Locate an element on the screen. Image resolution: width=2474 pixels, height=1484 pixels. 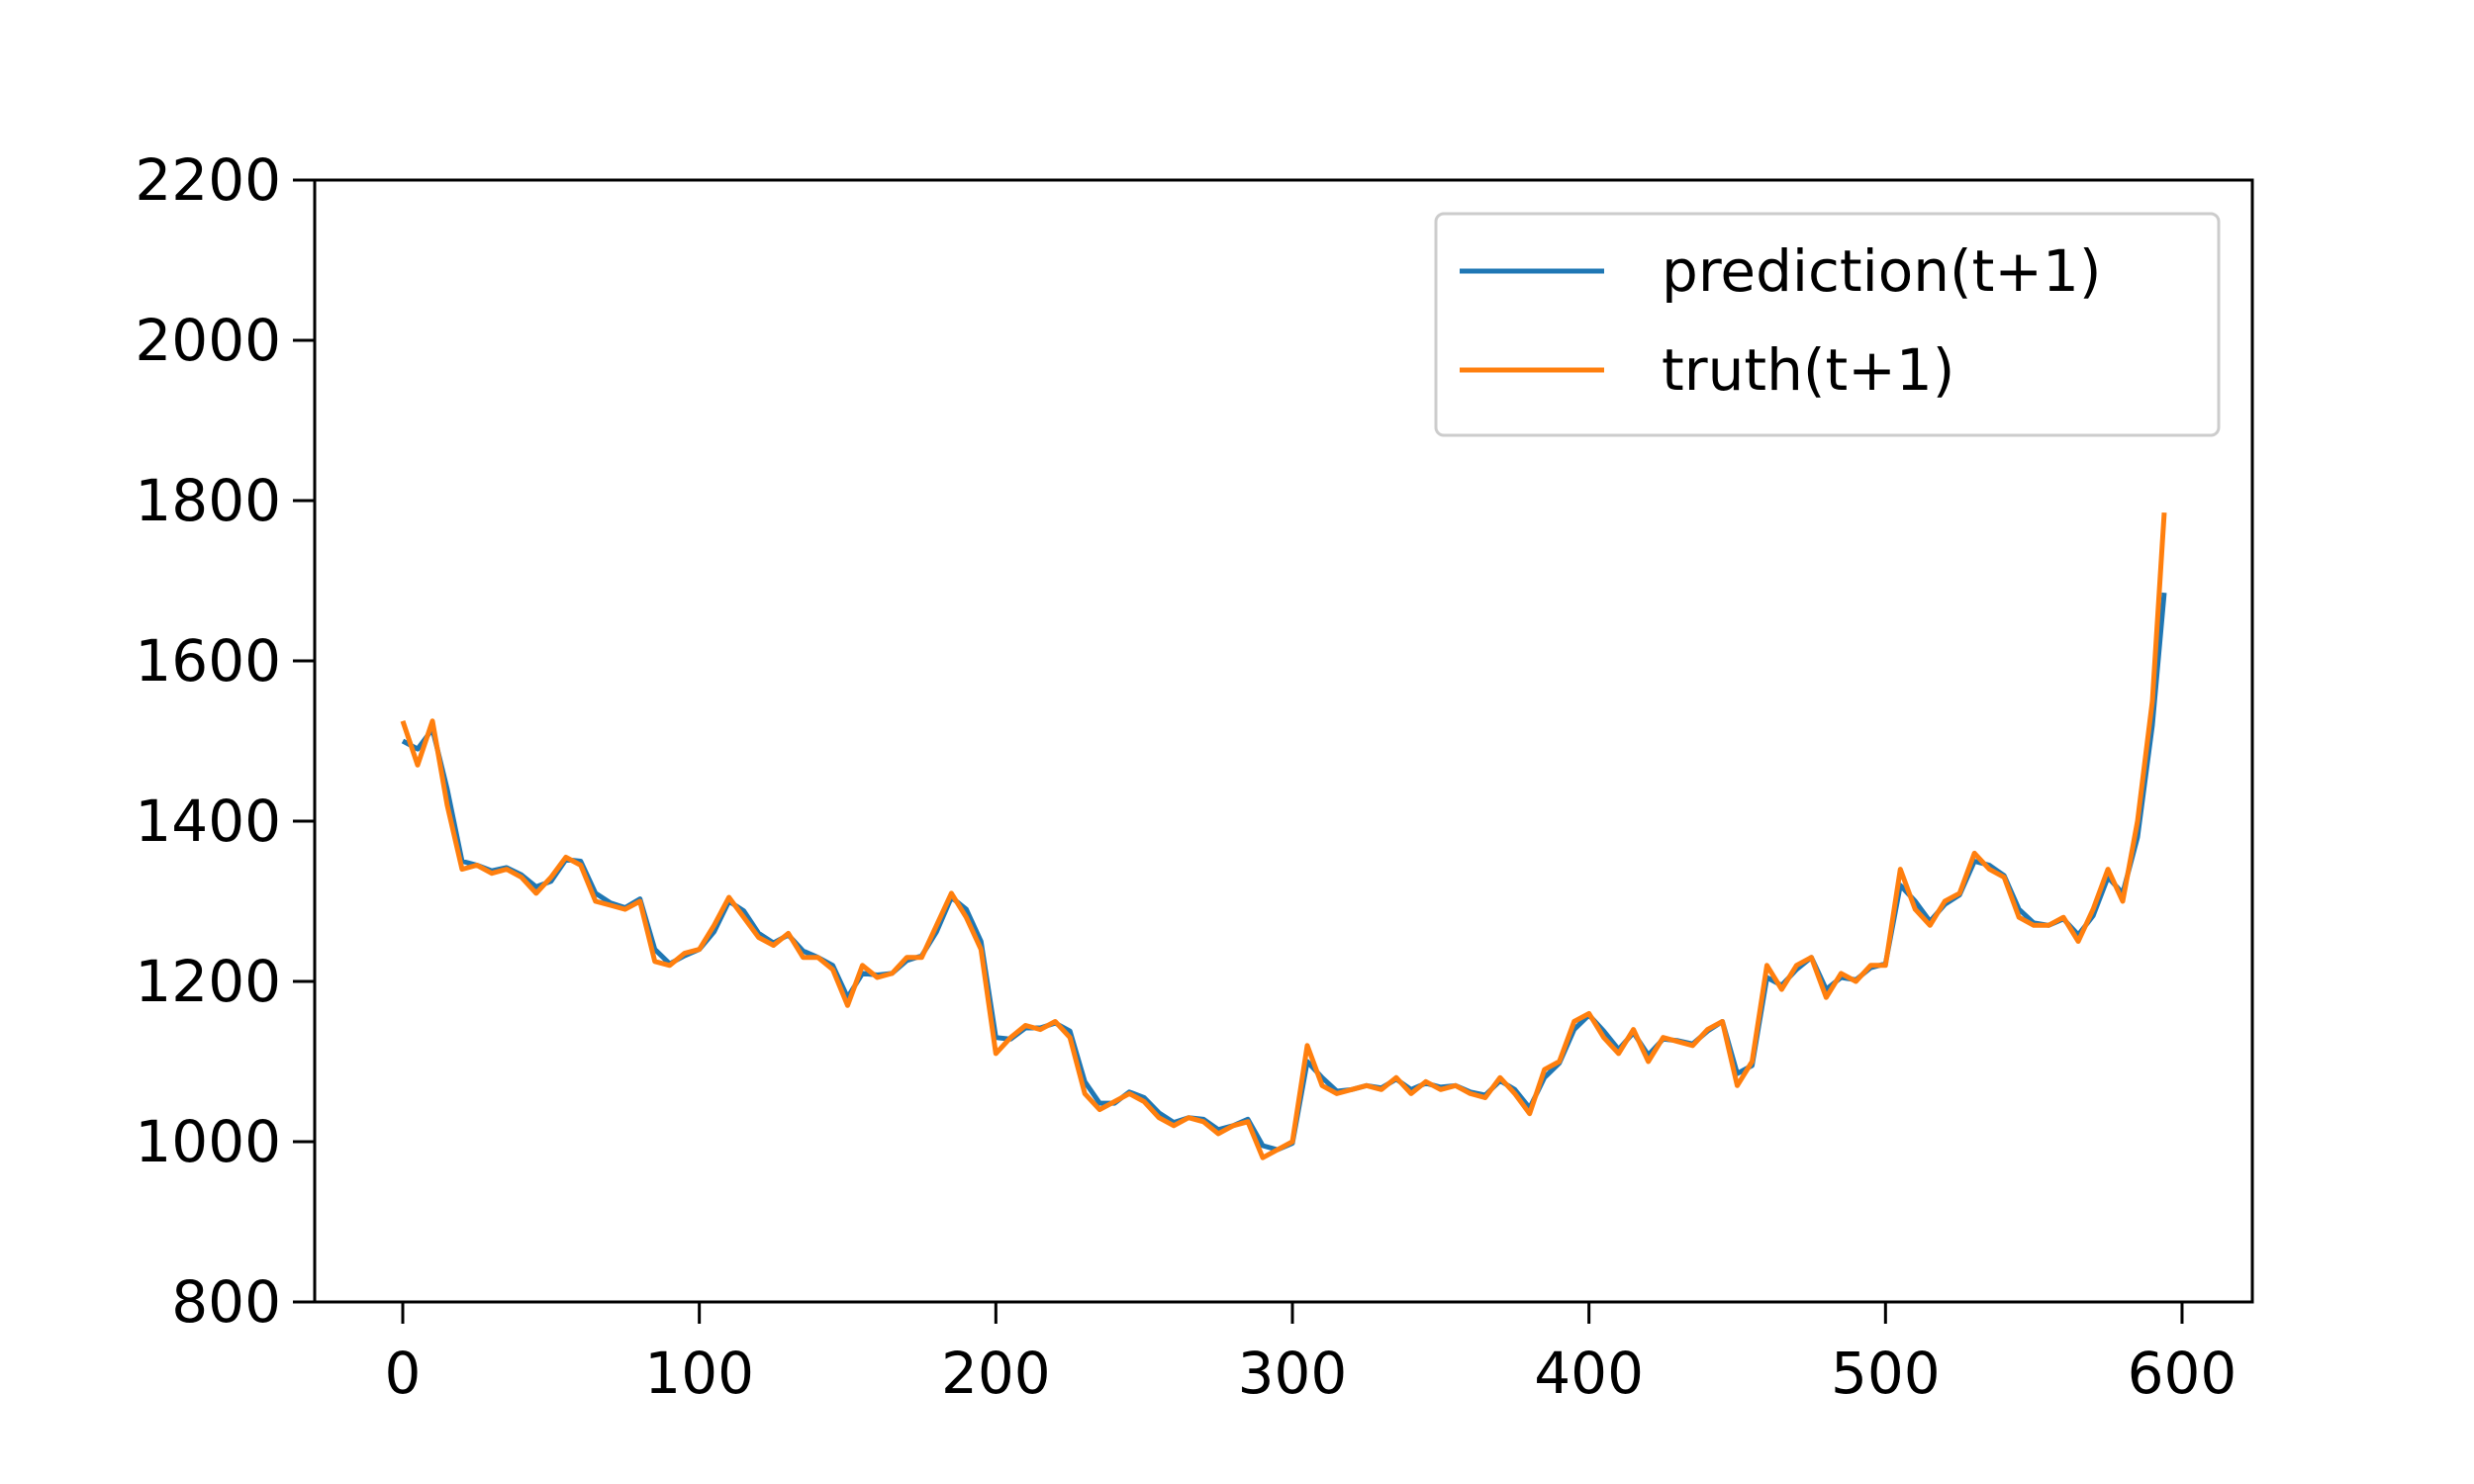
y-tick-label: 2000 is located at coordinates (208, 340).